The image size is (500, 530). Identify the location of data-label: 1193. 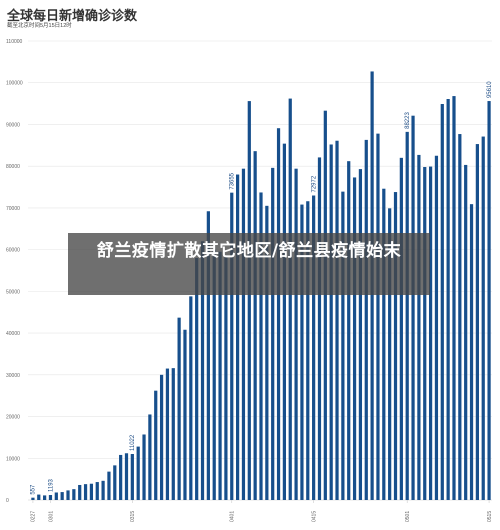
(51, 485).